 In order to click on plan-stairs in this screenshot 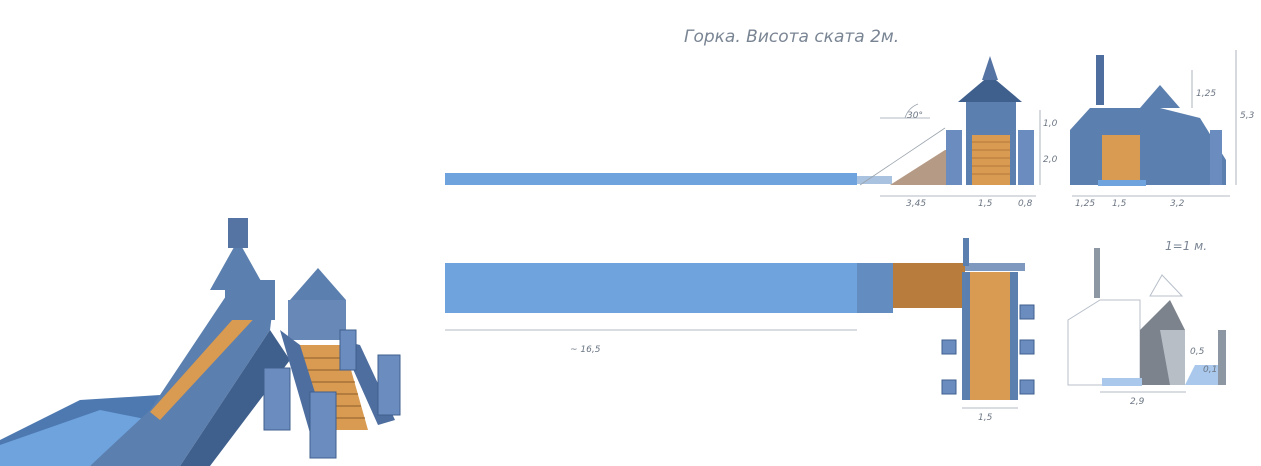, I will do `click(990, 336)`.